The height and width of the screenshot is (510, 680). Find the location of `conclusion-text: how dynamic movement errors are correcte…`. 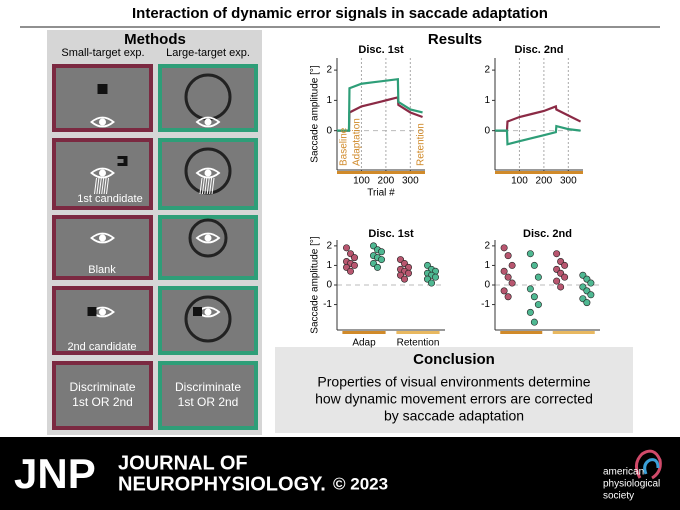

conclusion-text: how dynamic movement errors are correcte… is located at coordinates (454, 399).